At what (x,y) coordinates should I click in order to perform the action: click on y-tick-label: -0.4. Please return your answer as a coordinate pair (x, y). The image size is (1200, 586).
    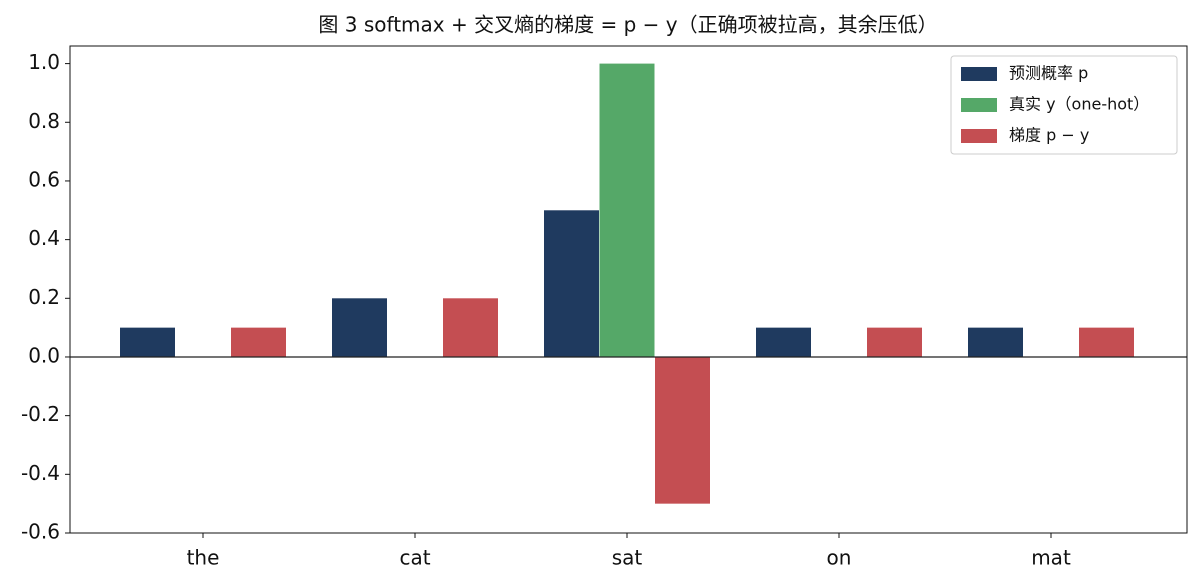
    Looking at the image, I should click on (40, 473).